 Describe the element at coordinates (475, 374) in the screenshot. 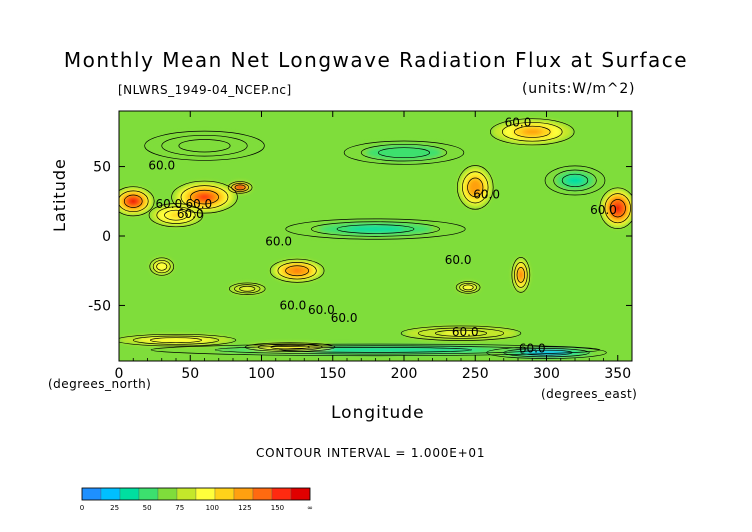

I see `x-tick-label: 250` at that location.